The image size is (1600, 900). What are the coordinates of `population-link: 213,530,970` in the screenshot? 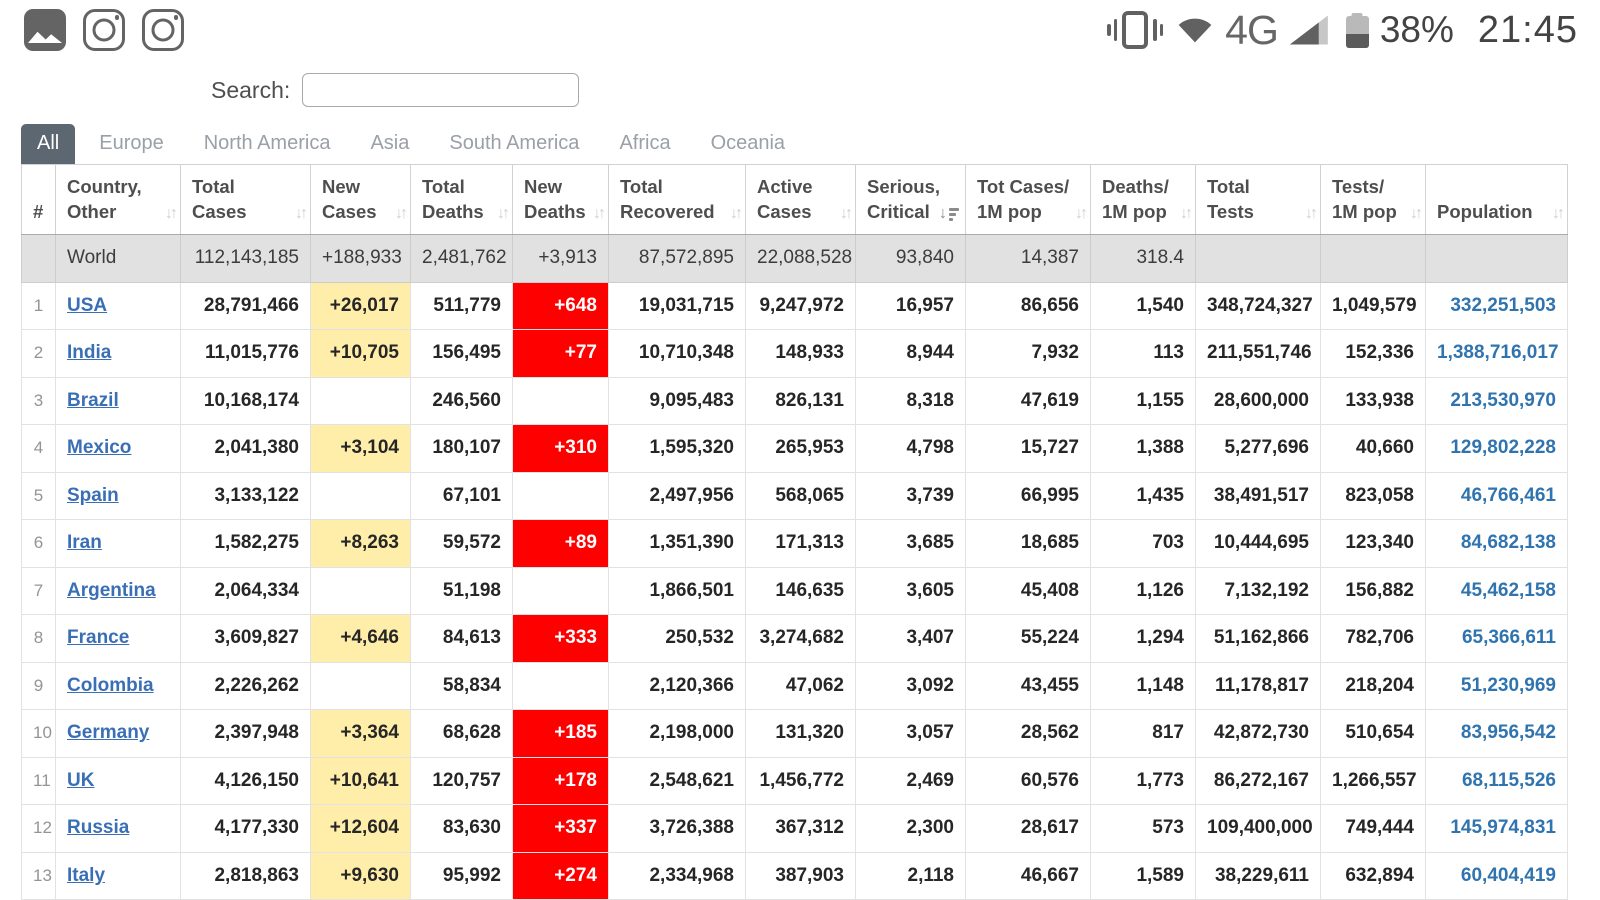 It's located at (1503, 400).